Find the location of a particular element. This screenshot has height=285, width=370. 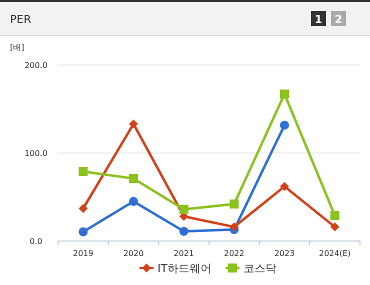

x-tick-label: 2022 is located at coordinates (234, 253).